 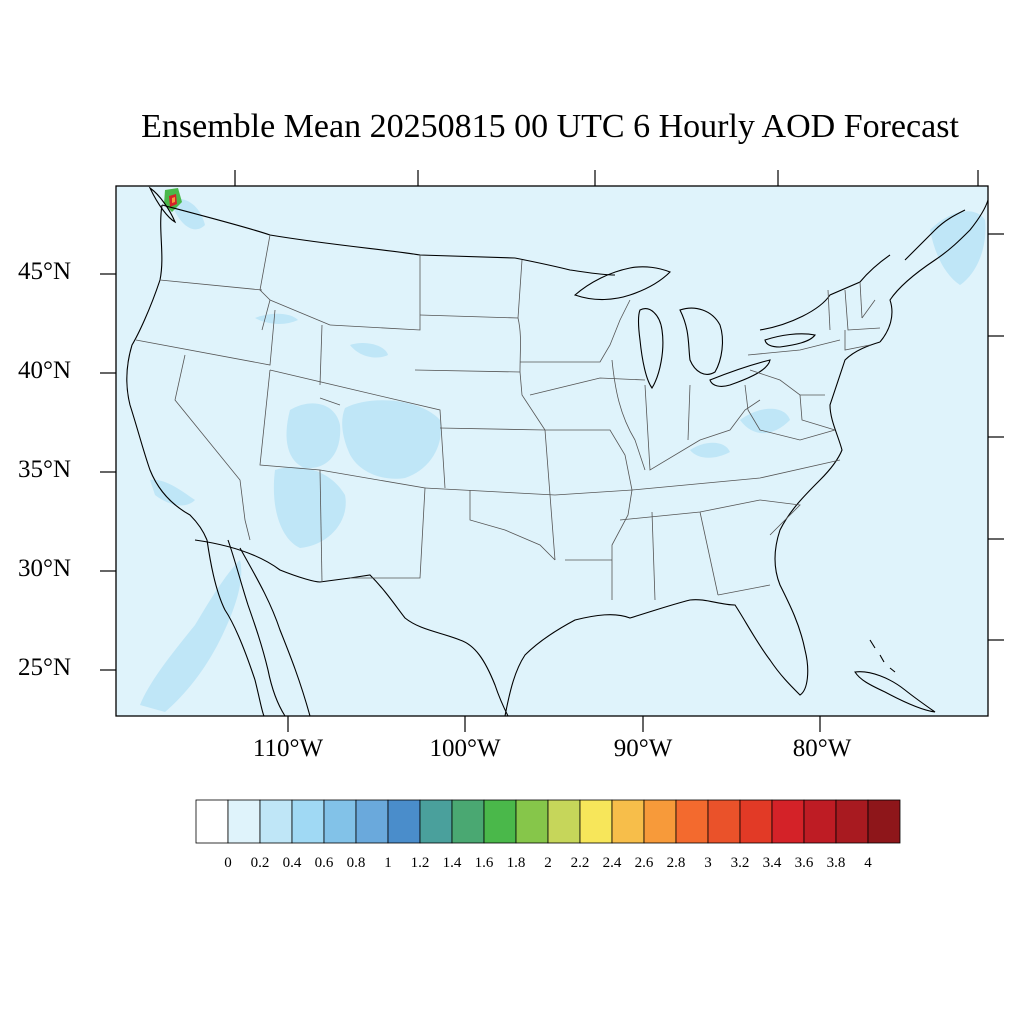 What do you see at coordinates (692, 529) in the screenshot?
I see `coastline-gulf` at bounding box center [692, 529].